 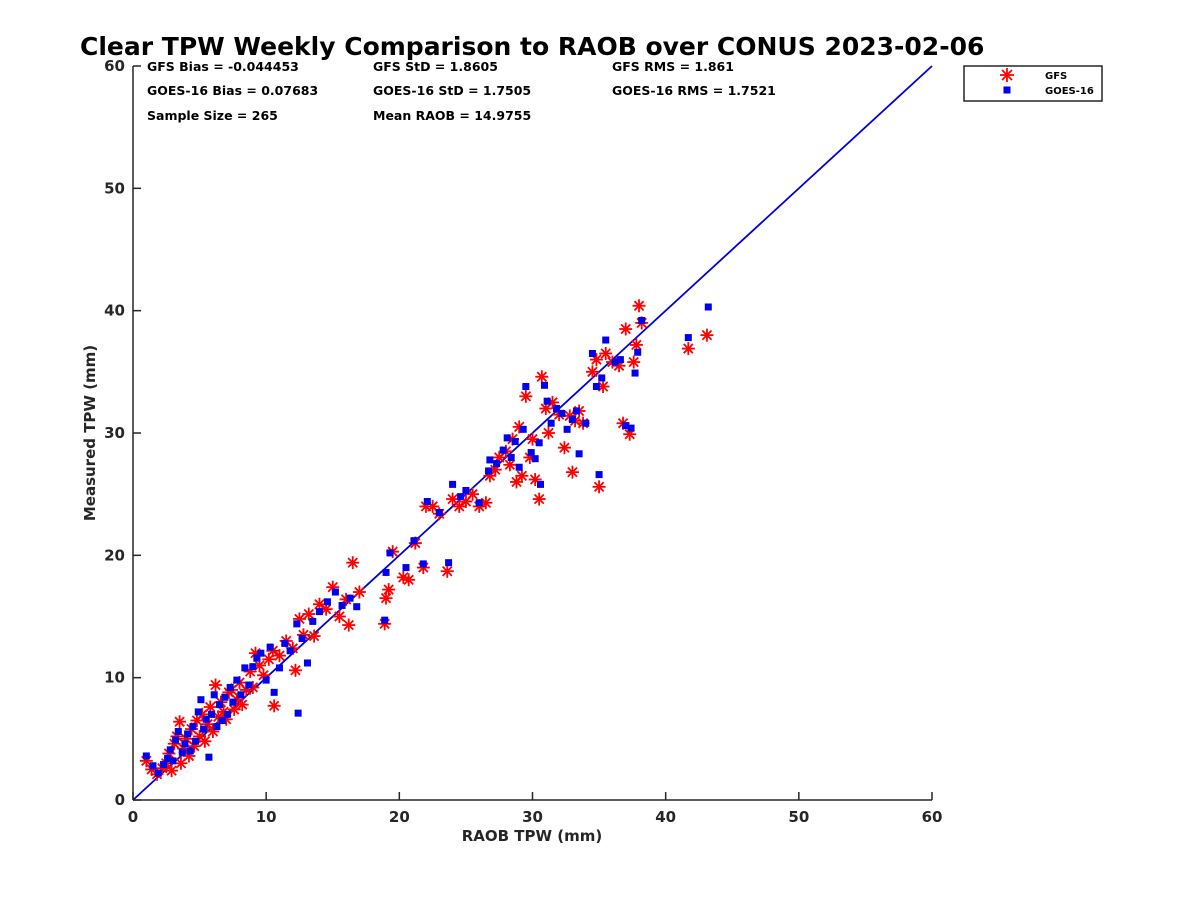 I want to click on x-tick-label: 50, so click(x=798, y=817).